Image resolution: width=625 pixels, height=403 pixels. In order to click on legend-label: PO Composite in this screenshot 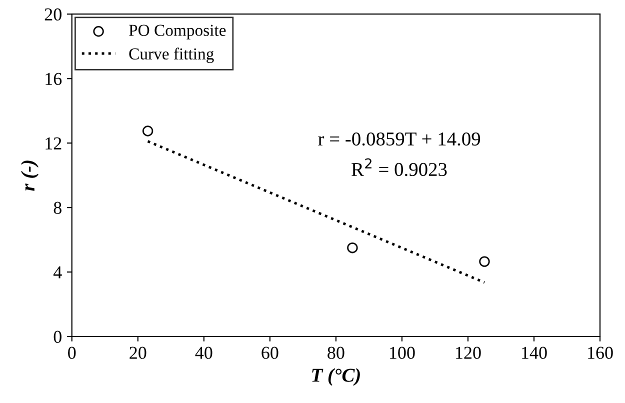, I will do `click(177, 32)`.